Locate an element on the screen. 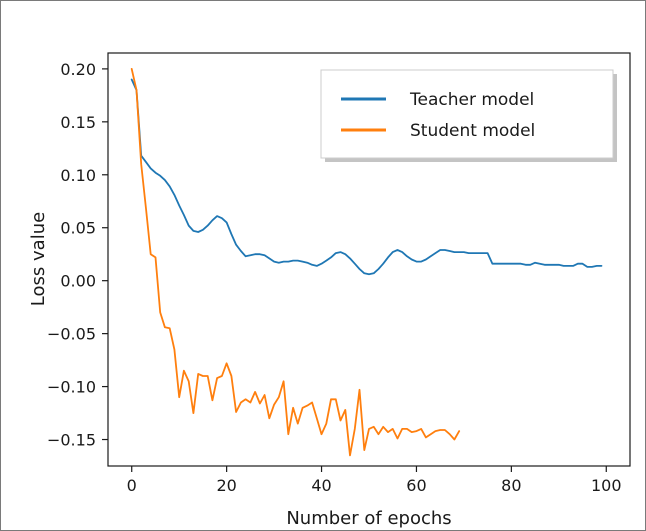 Image resolution: width=646 pixels, height=531 pixels. y-tick-label: −0.15 is located at coordinates (71, 440).